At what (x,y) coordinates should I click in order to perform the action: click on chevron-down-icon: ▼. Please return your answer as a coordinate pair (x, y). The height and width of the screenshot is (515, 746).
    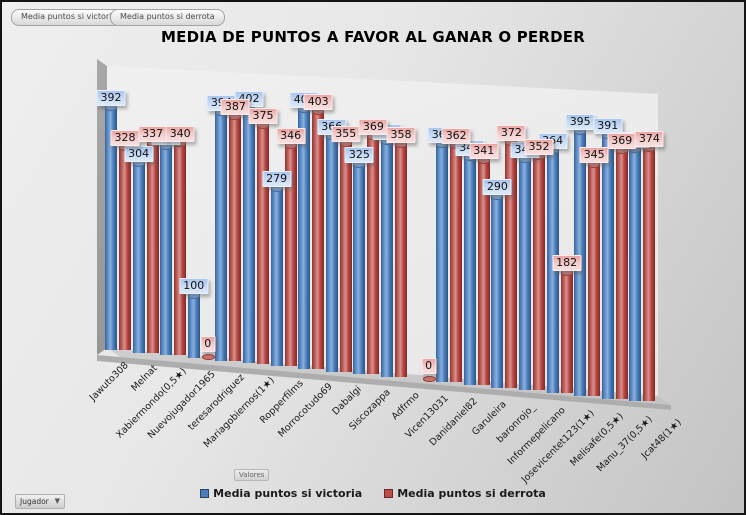
    Looking at the image, I should click on (57, 501).